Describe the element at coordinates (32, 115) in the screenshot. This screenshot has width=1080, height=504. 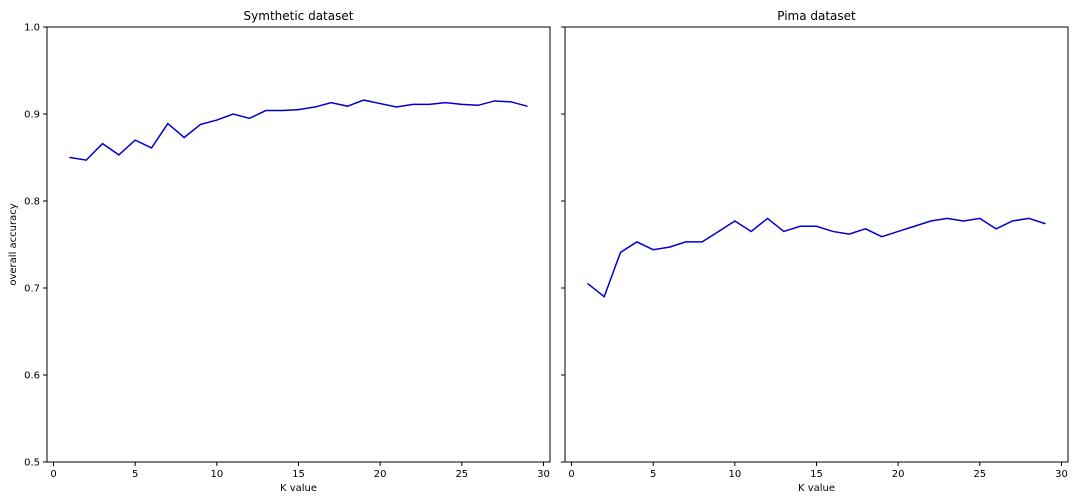
I see `y-tick-label: 0.9` at that location.